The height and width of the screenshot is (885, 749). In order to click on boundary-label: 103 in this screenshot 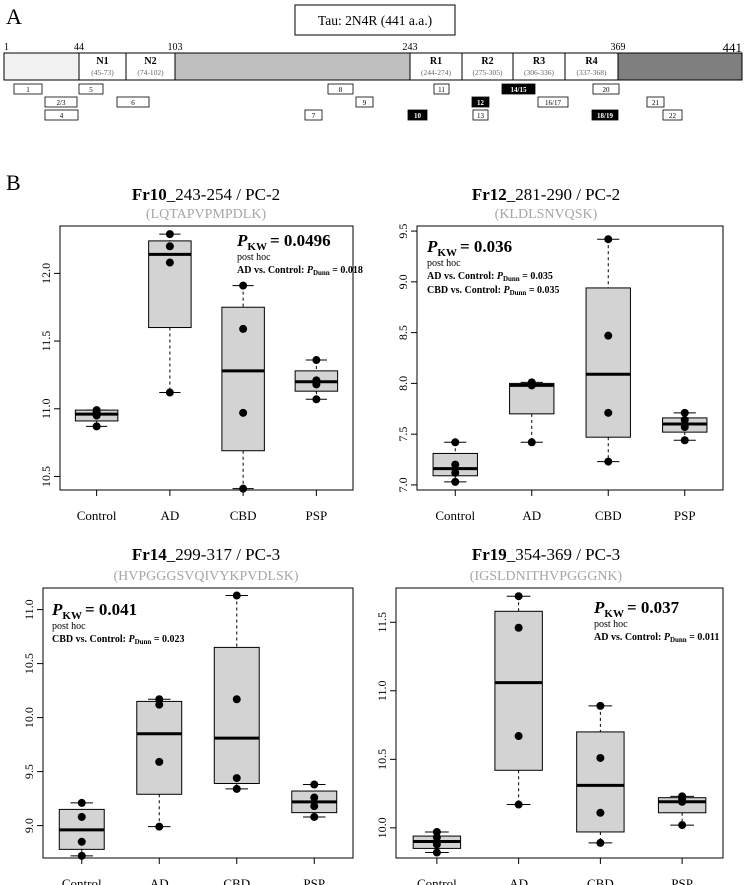, I will do `click(175, 47)`.